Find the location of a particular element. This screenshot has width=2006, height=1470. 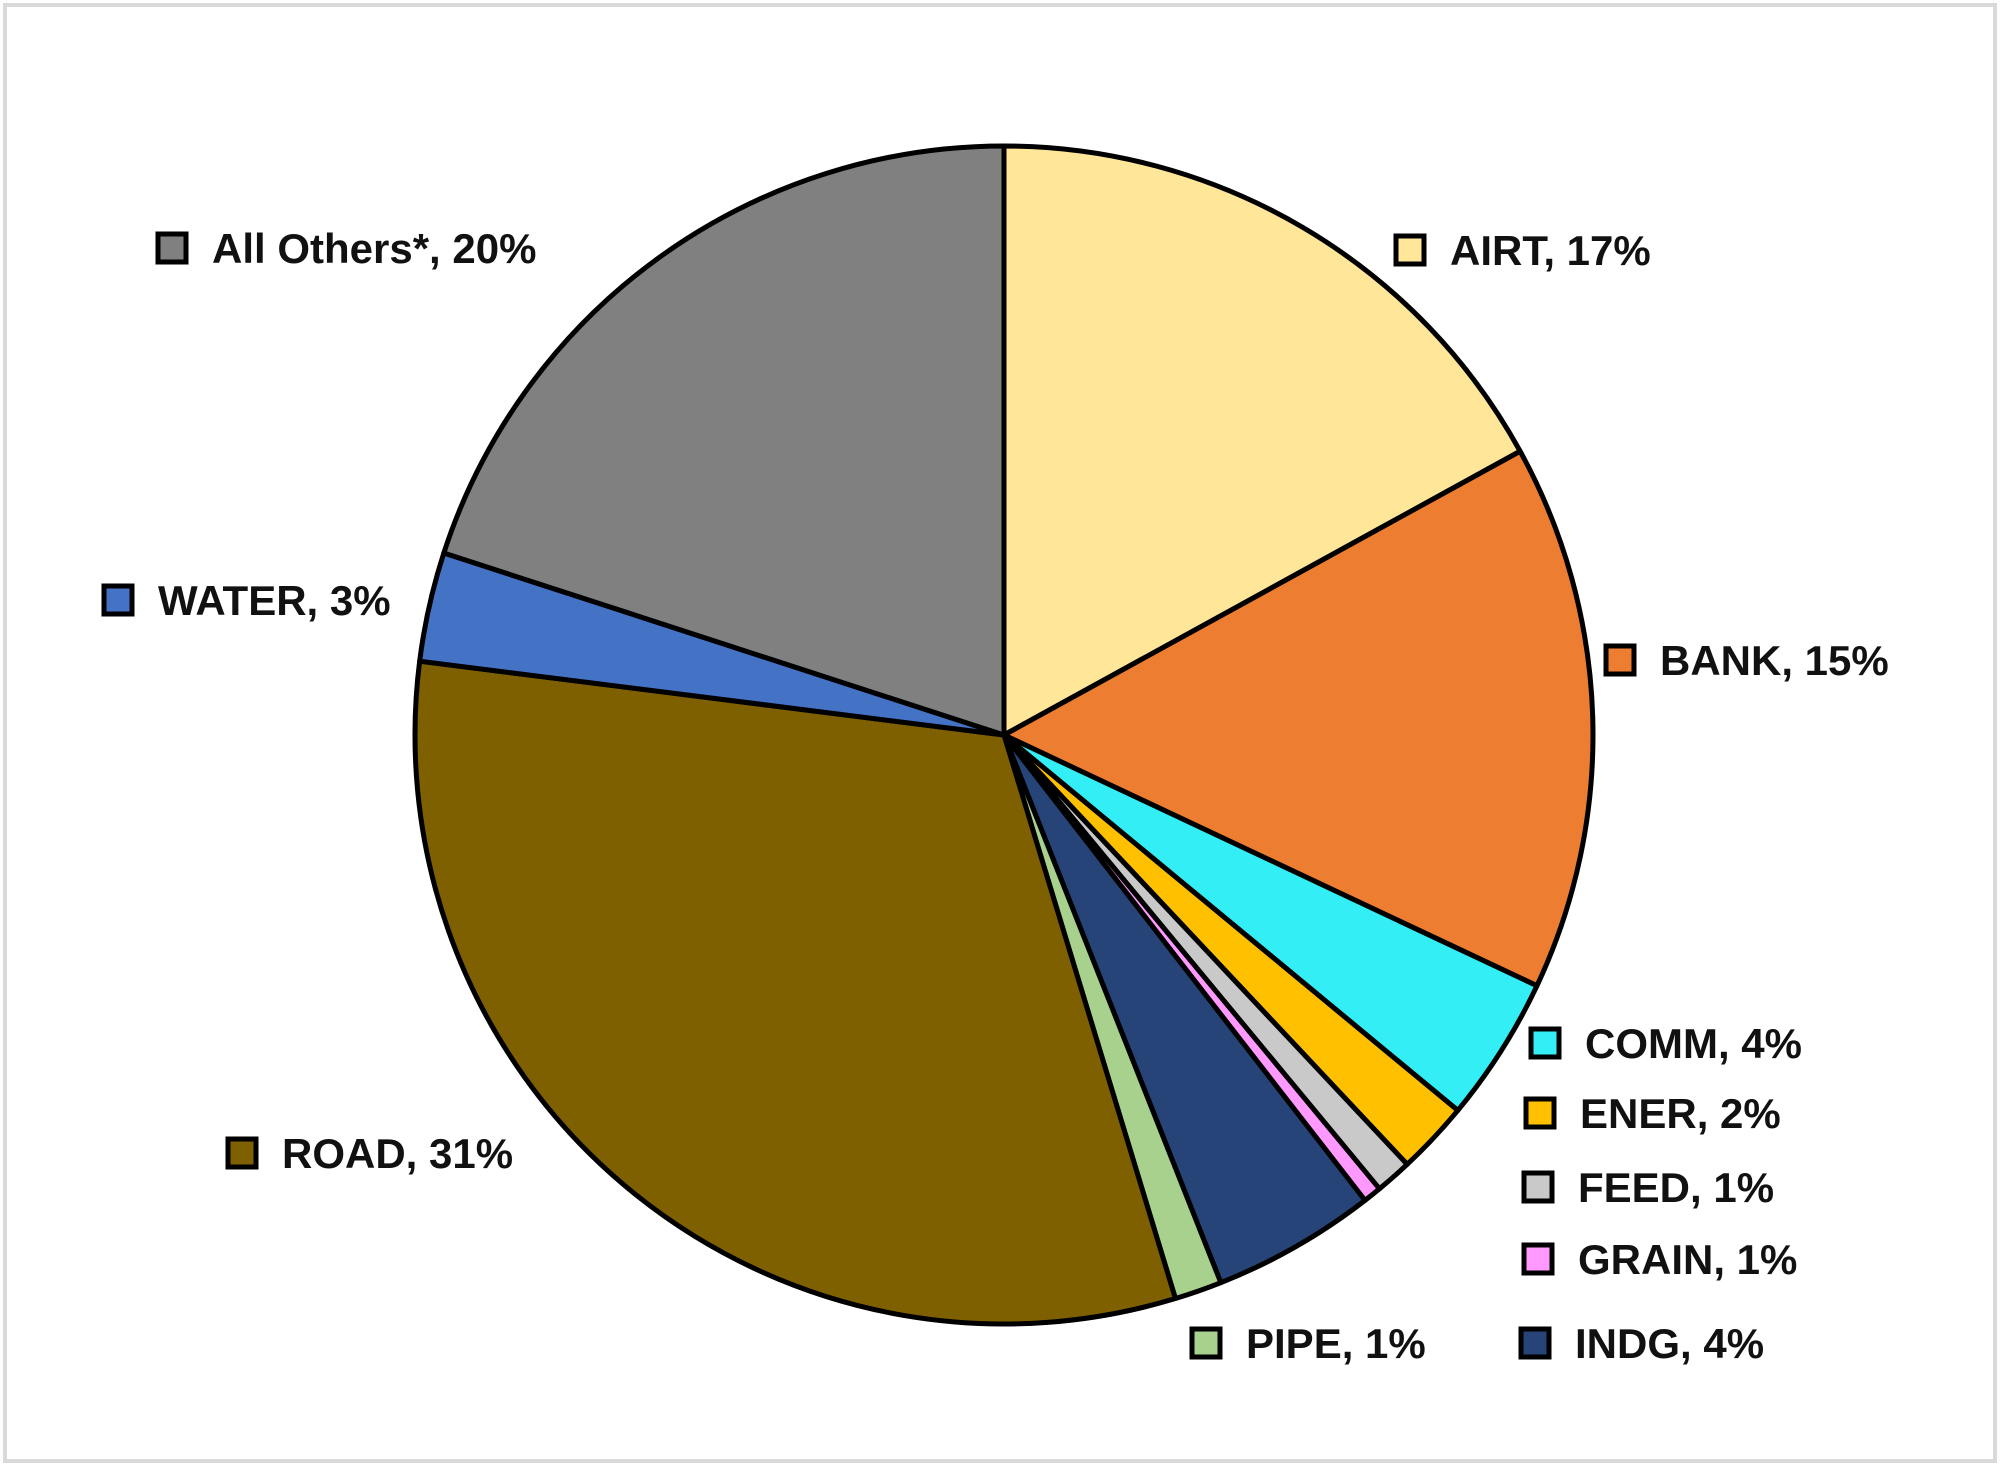

slice-bank is located at coordinates (1298, 718).